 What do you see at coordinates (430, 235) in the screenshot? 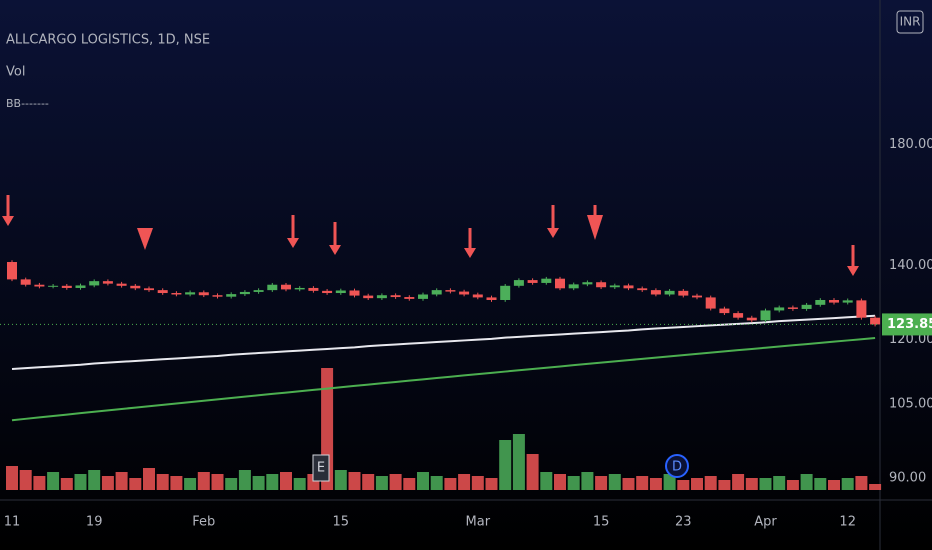
I see `signal-arrows` at bounding box center [430, 235].